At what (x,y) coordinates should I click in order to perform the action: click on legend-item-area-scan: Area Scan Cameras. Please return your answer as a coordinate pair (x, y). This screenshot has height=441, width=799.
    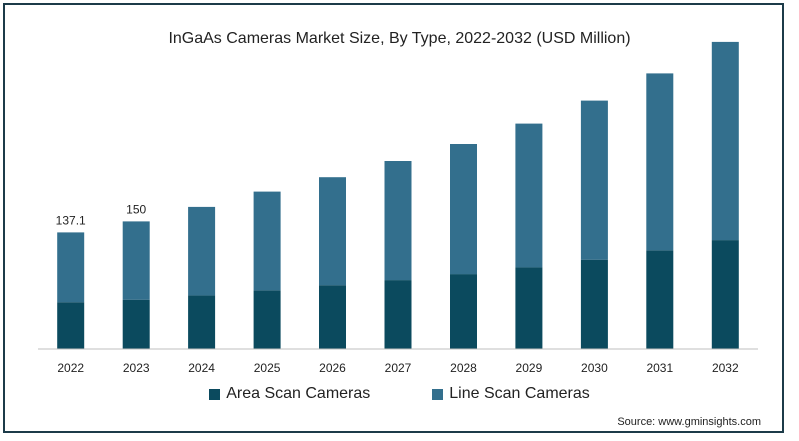
    Looking at the image, I should click on (289, 394).